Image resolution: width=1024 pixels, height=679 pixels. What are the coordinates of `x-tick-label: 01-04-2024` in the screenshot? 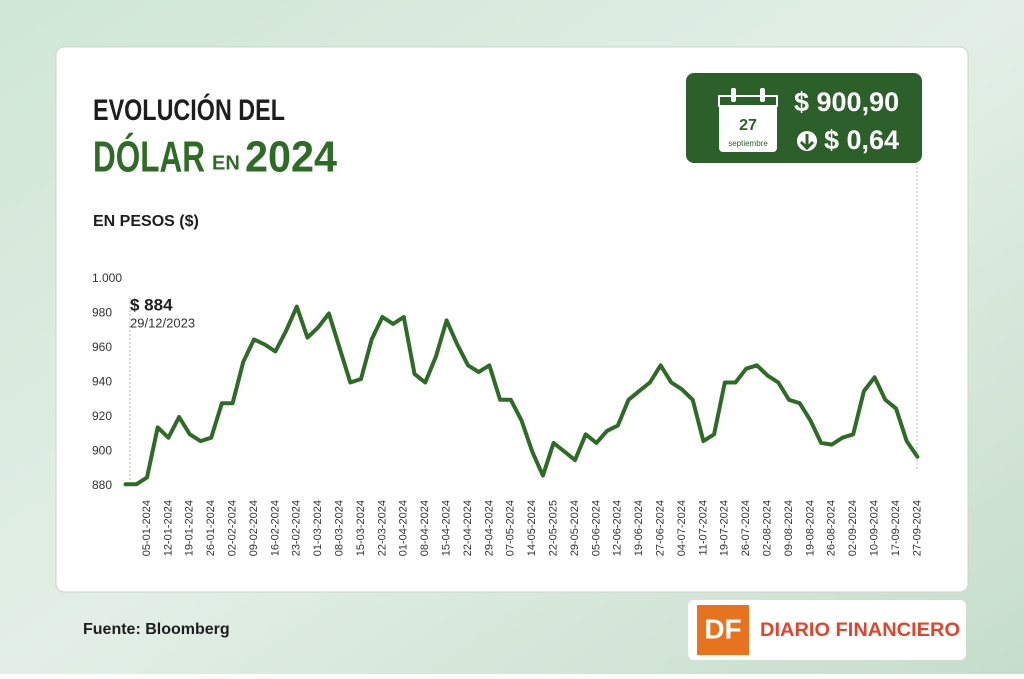 It's located at (404, 528).